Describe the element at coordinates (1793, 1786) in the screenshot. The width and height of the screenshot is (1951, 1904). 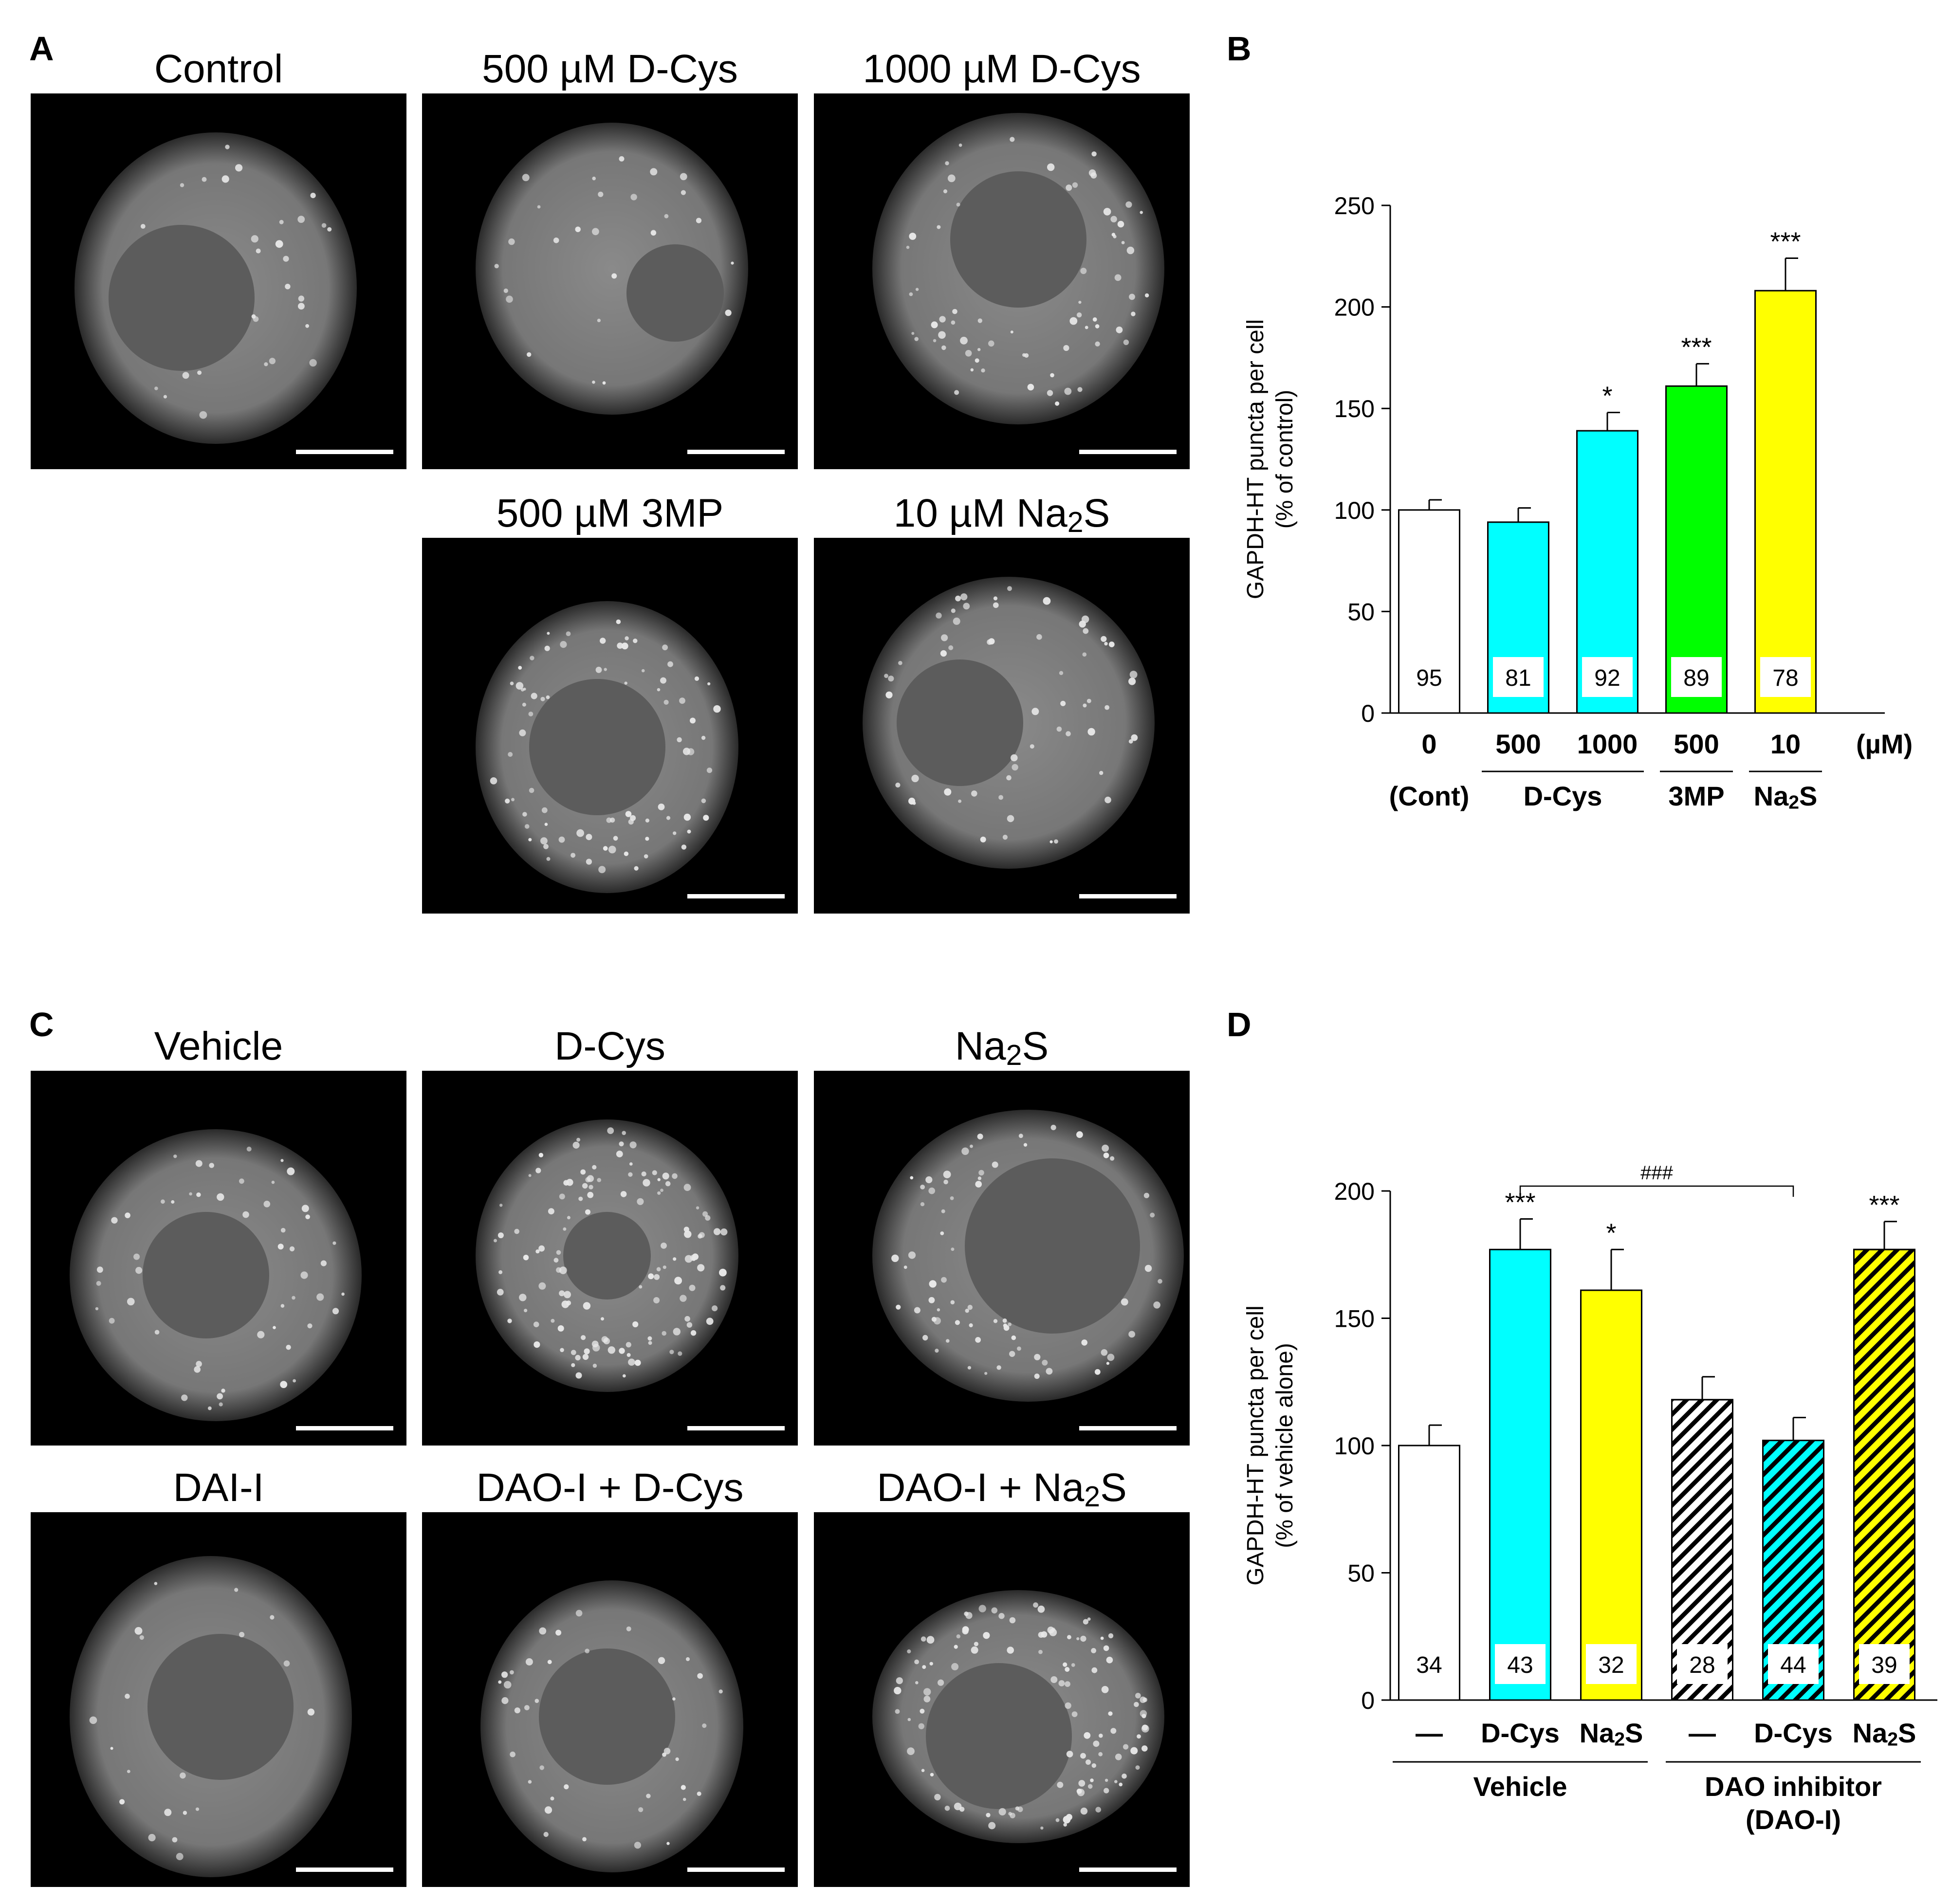
I see `group-label: DAO inhibitor` at that location.